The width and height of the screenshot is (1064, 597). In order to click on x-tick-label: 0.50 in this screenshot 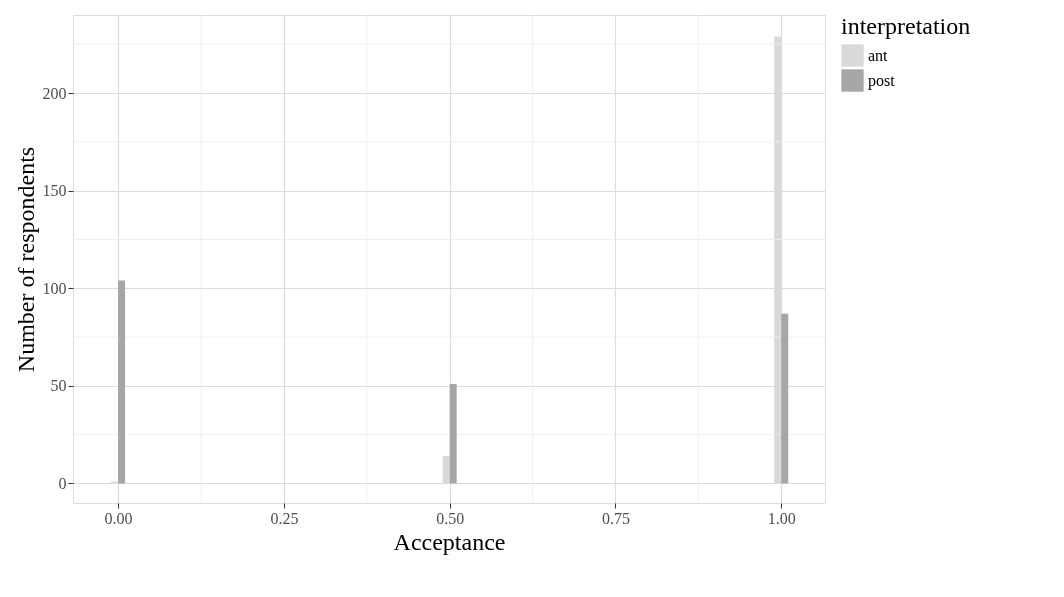, I will do `click(450, 518)`.